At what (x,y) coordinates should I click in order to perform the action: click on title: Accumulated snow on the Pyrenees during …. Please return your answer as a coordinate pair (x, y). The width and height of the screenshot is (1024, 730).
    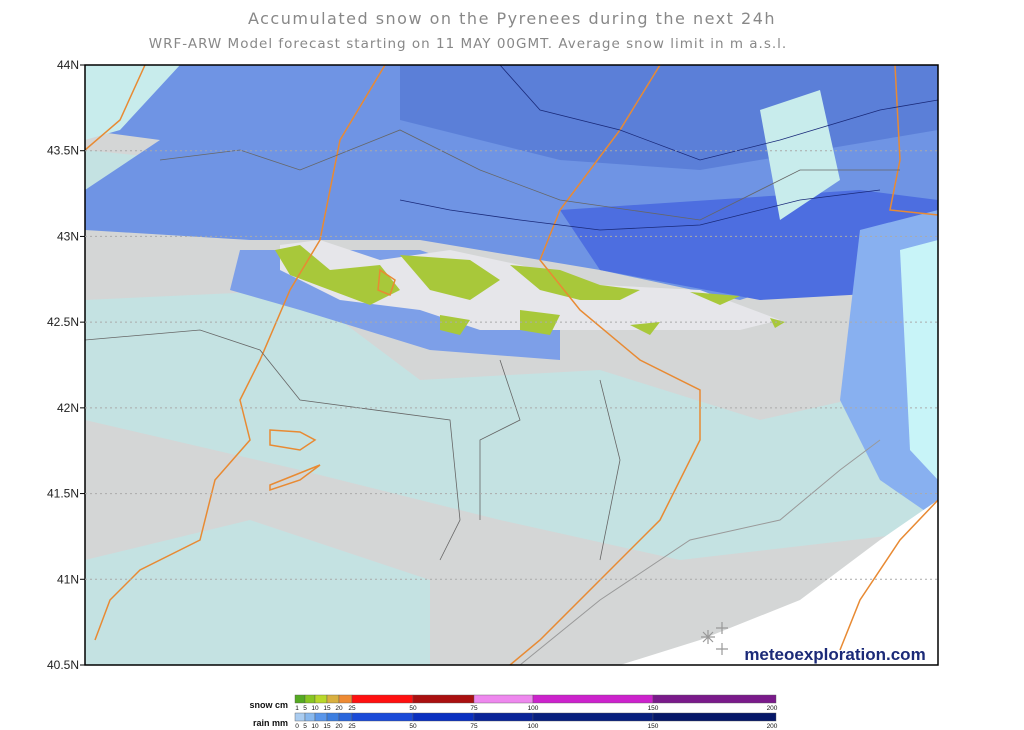
    Looking at the image, I should click on (512, 18).